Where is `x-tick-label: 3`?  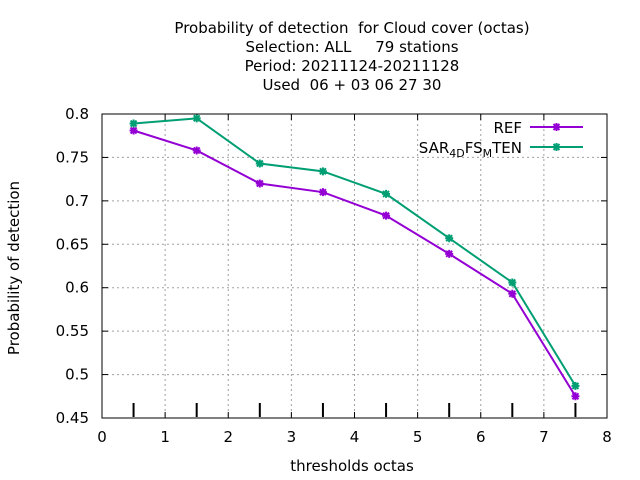
x-tick-label: 3 is located at coordinates (292, 437).